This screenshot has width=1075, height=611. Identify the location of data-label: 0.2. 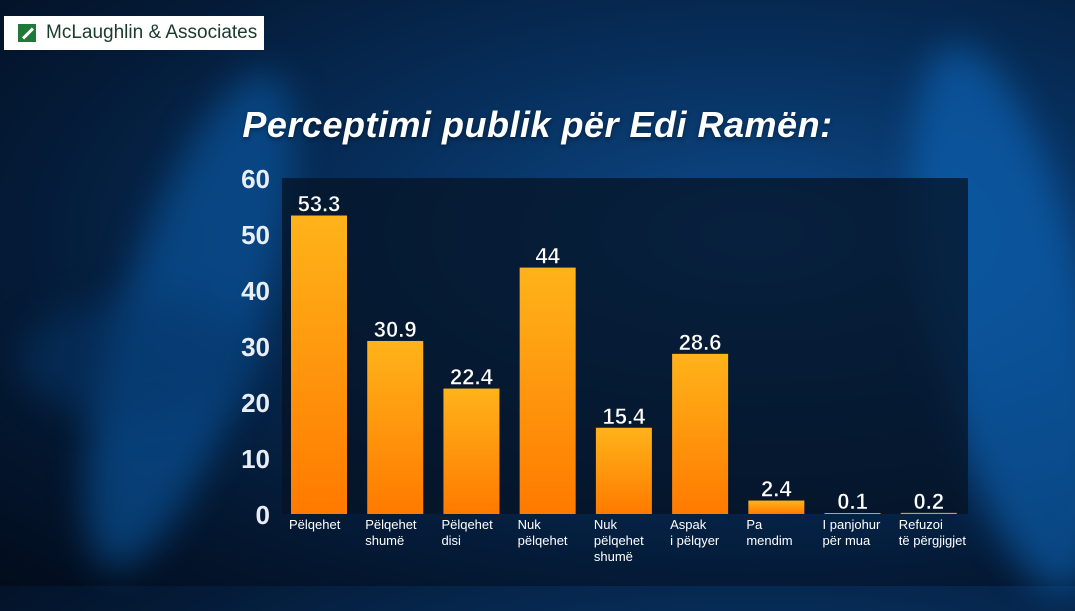
(928, 501).